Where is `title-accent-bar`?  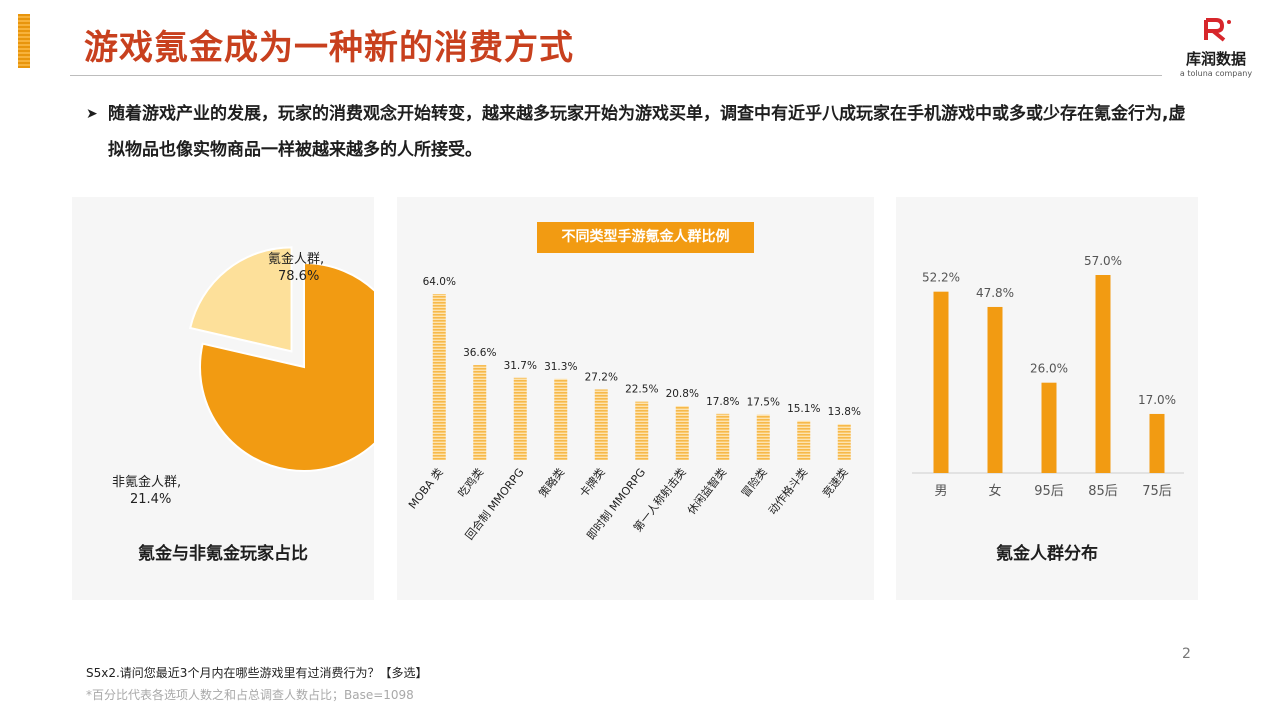
title-accent-bar is located at coordinates (24, 41).